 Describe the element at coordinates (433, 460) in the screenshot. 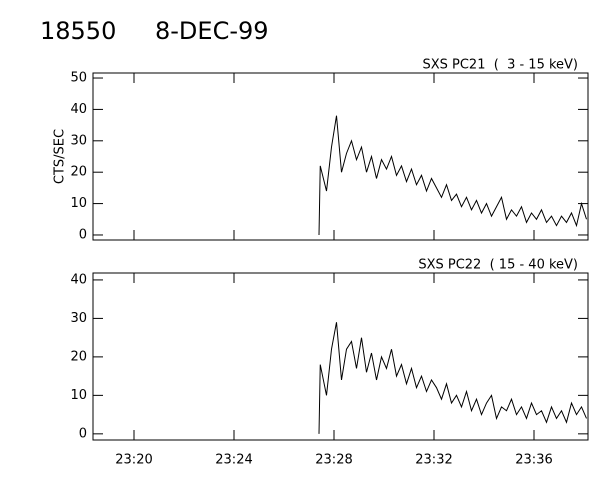

I see `x-tick-label: 23:32` at that location.